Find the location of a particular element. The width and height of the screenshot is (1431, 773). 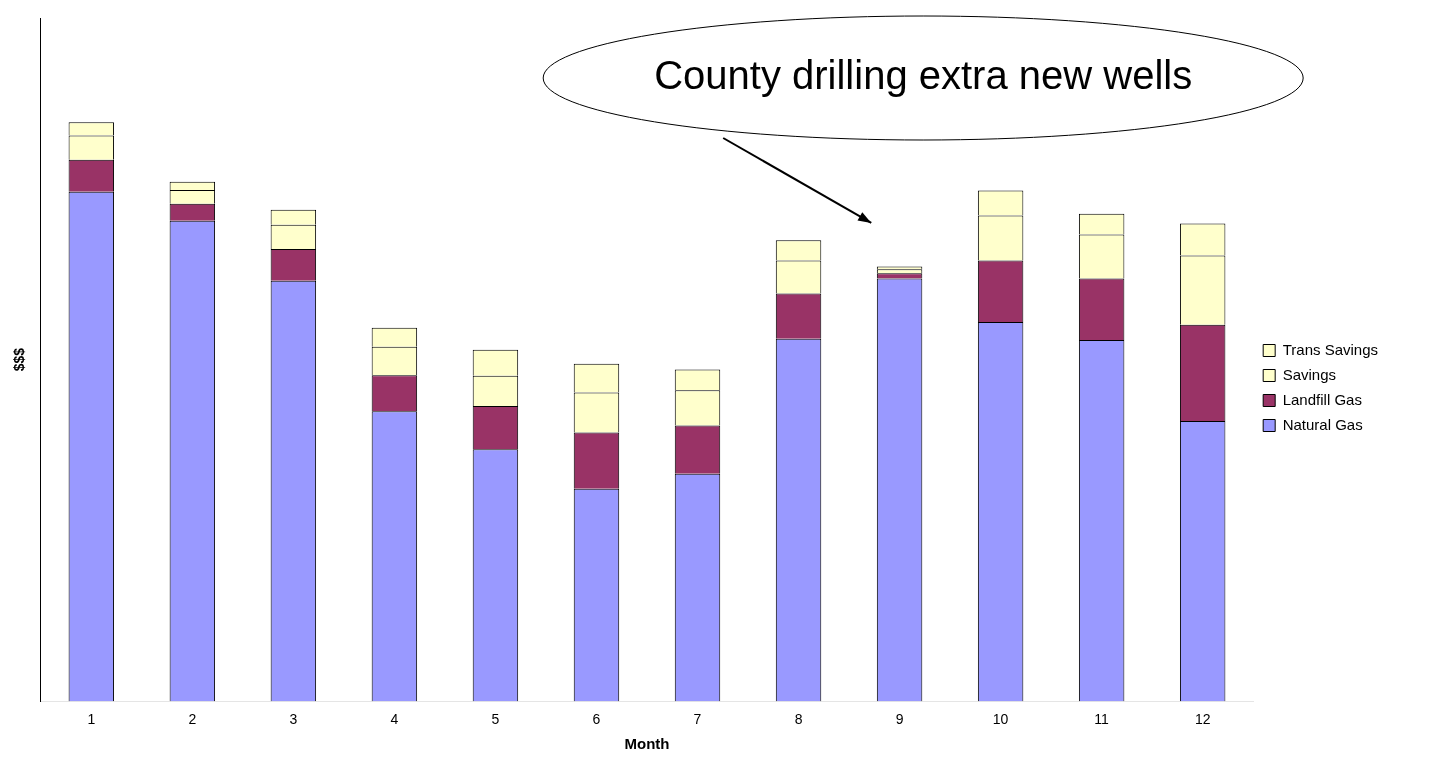

x-tick-label: 9 is located at coordinates (899, 719).